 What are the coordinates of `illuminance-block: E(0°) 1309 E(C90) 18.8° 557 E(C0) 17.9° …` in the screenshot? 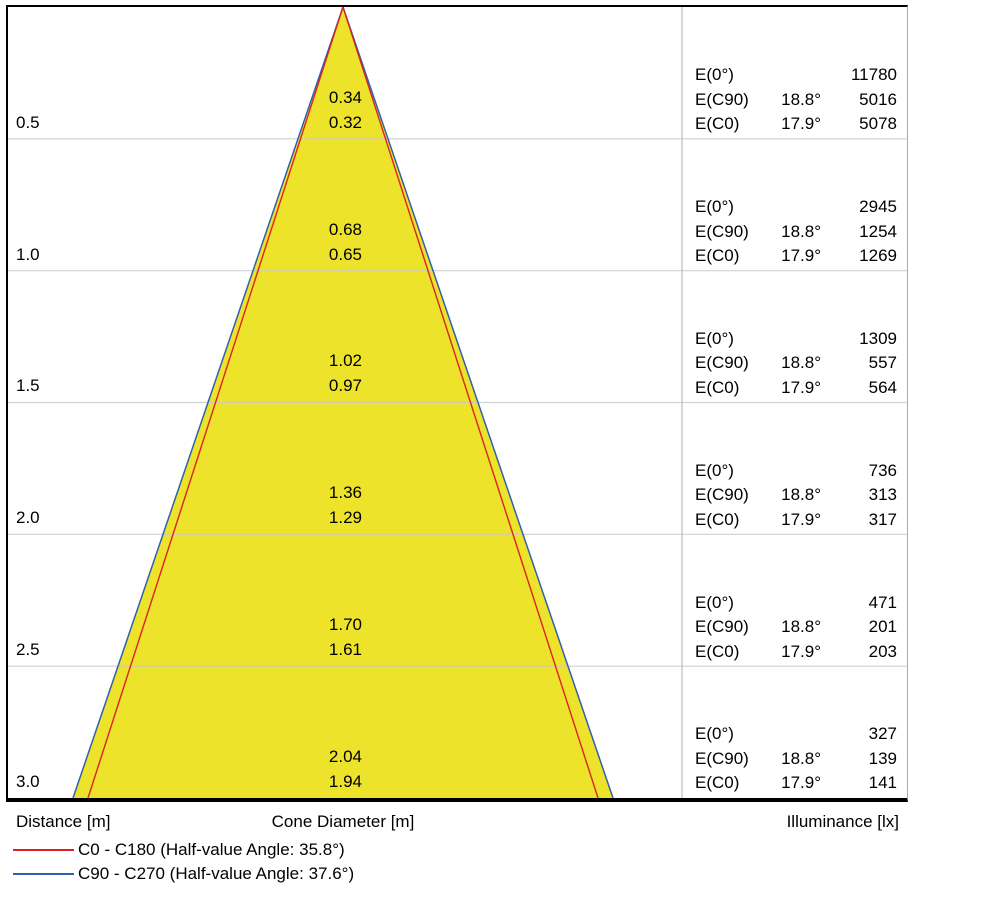 It's located at (796, 364).